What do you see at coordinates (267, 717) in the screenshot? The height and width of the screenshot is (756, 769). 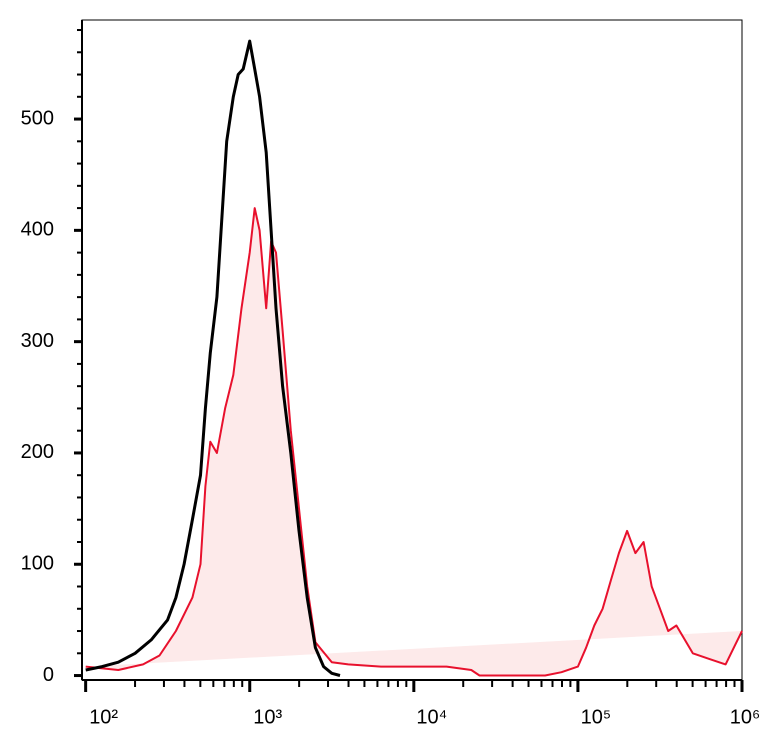 I see `x-tick-label: 10³` at bounding box center [267, 717].